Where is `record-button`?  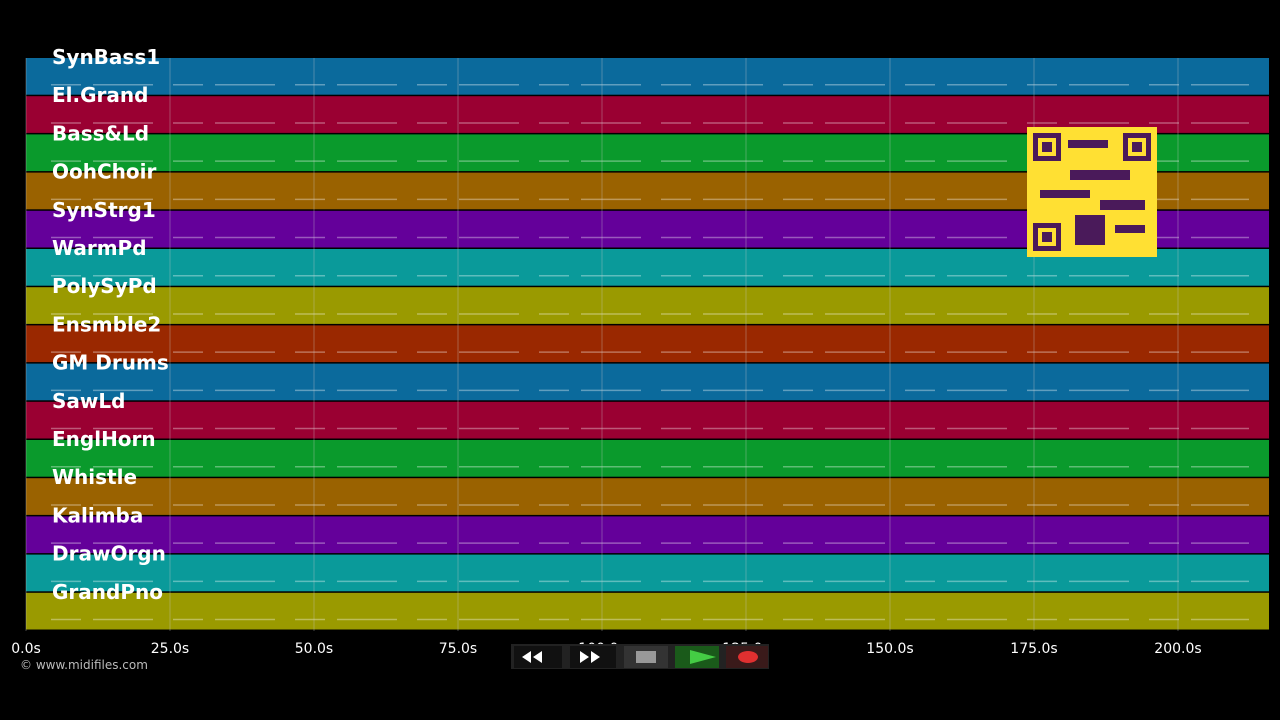
record-button is located at coordinates (747, 657).